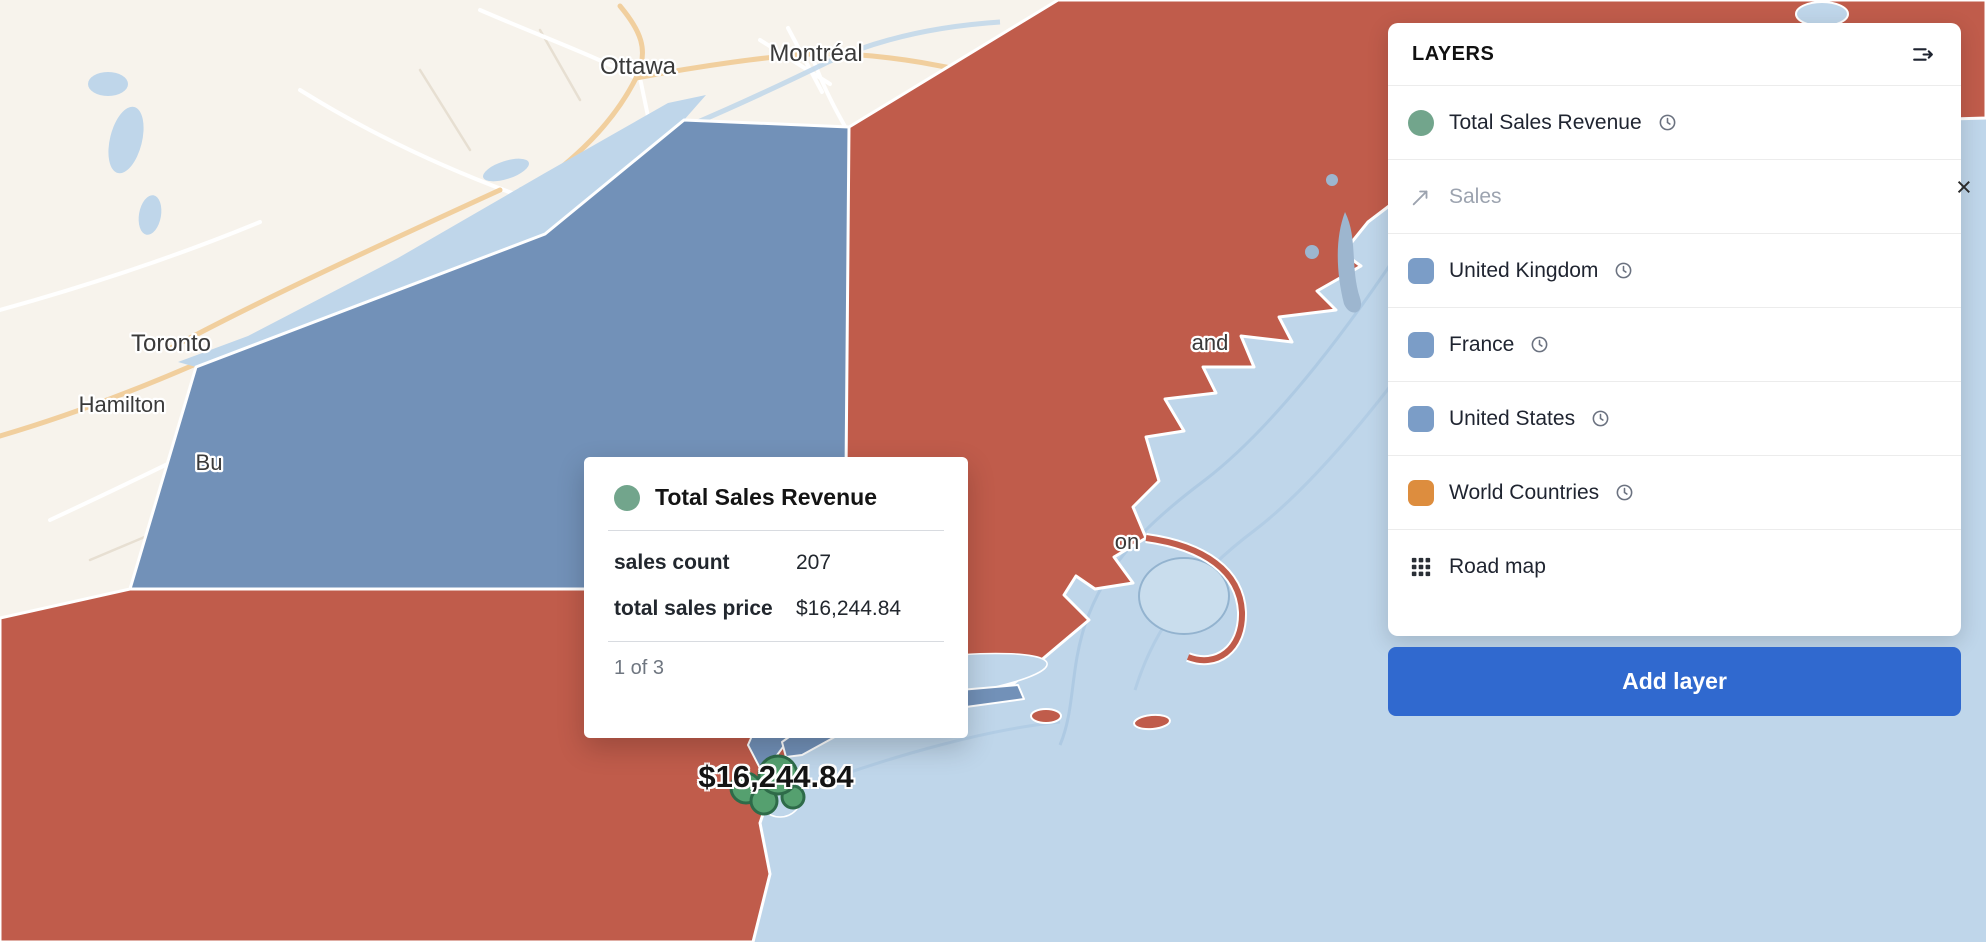 Image resolution: width=1986 pixels, height=942 pixels. I want to click on map-city-label-toronto: Toronto, so click(171, 343).